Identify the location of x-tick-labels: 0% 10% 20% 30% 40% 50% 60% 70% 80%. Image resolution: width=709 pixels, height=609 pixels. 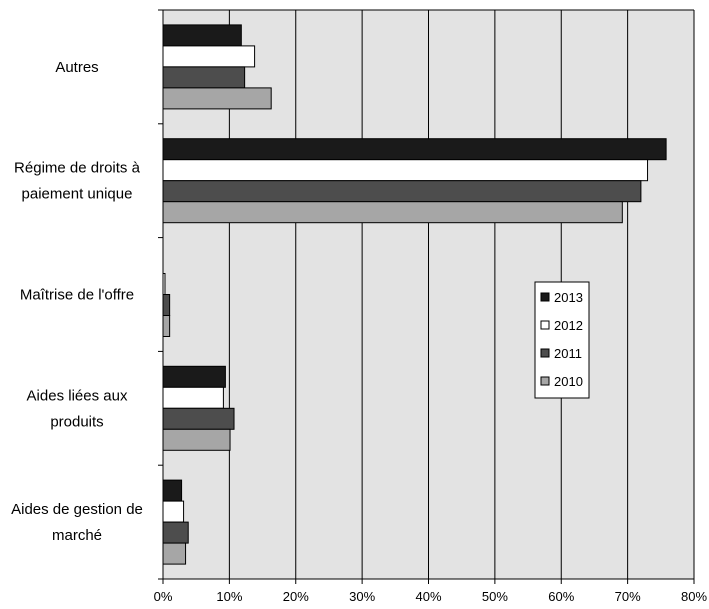
(431, 596).